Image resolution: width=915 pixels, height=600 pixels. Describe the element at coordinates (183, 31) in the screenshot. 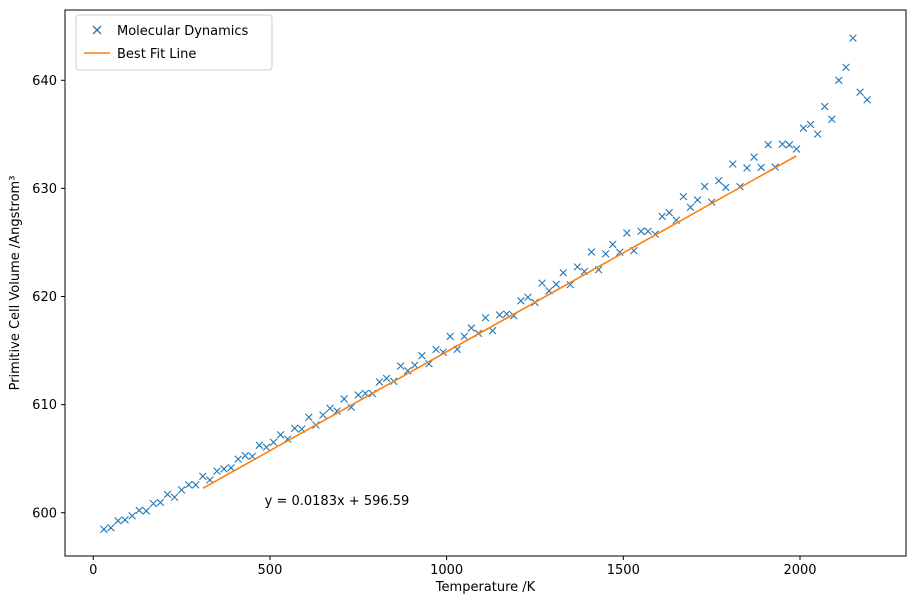

I see `legend-label-molecular-dynamics: Molecular Dynamics` at that location.